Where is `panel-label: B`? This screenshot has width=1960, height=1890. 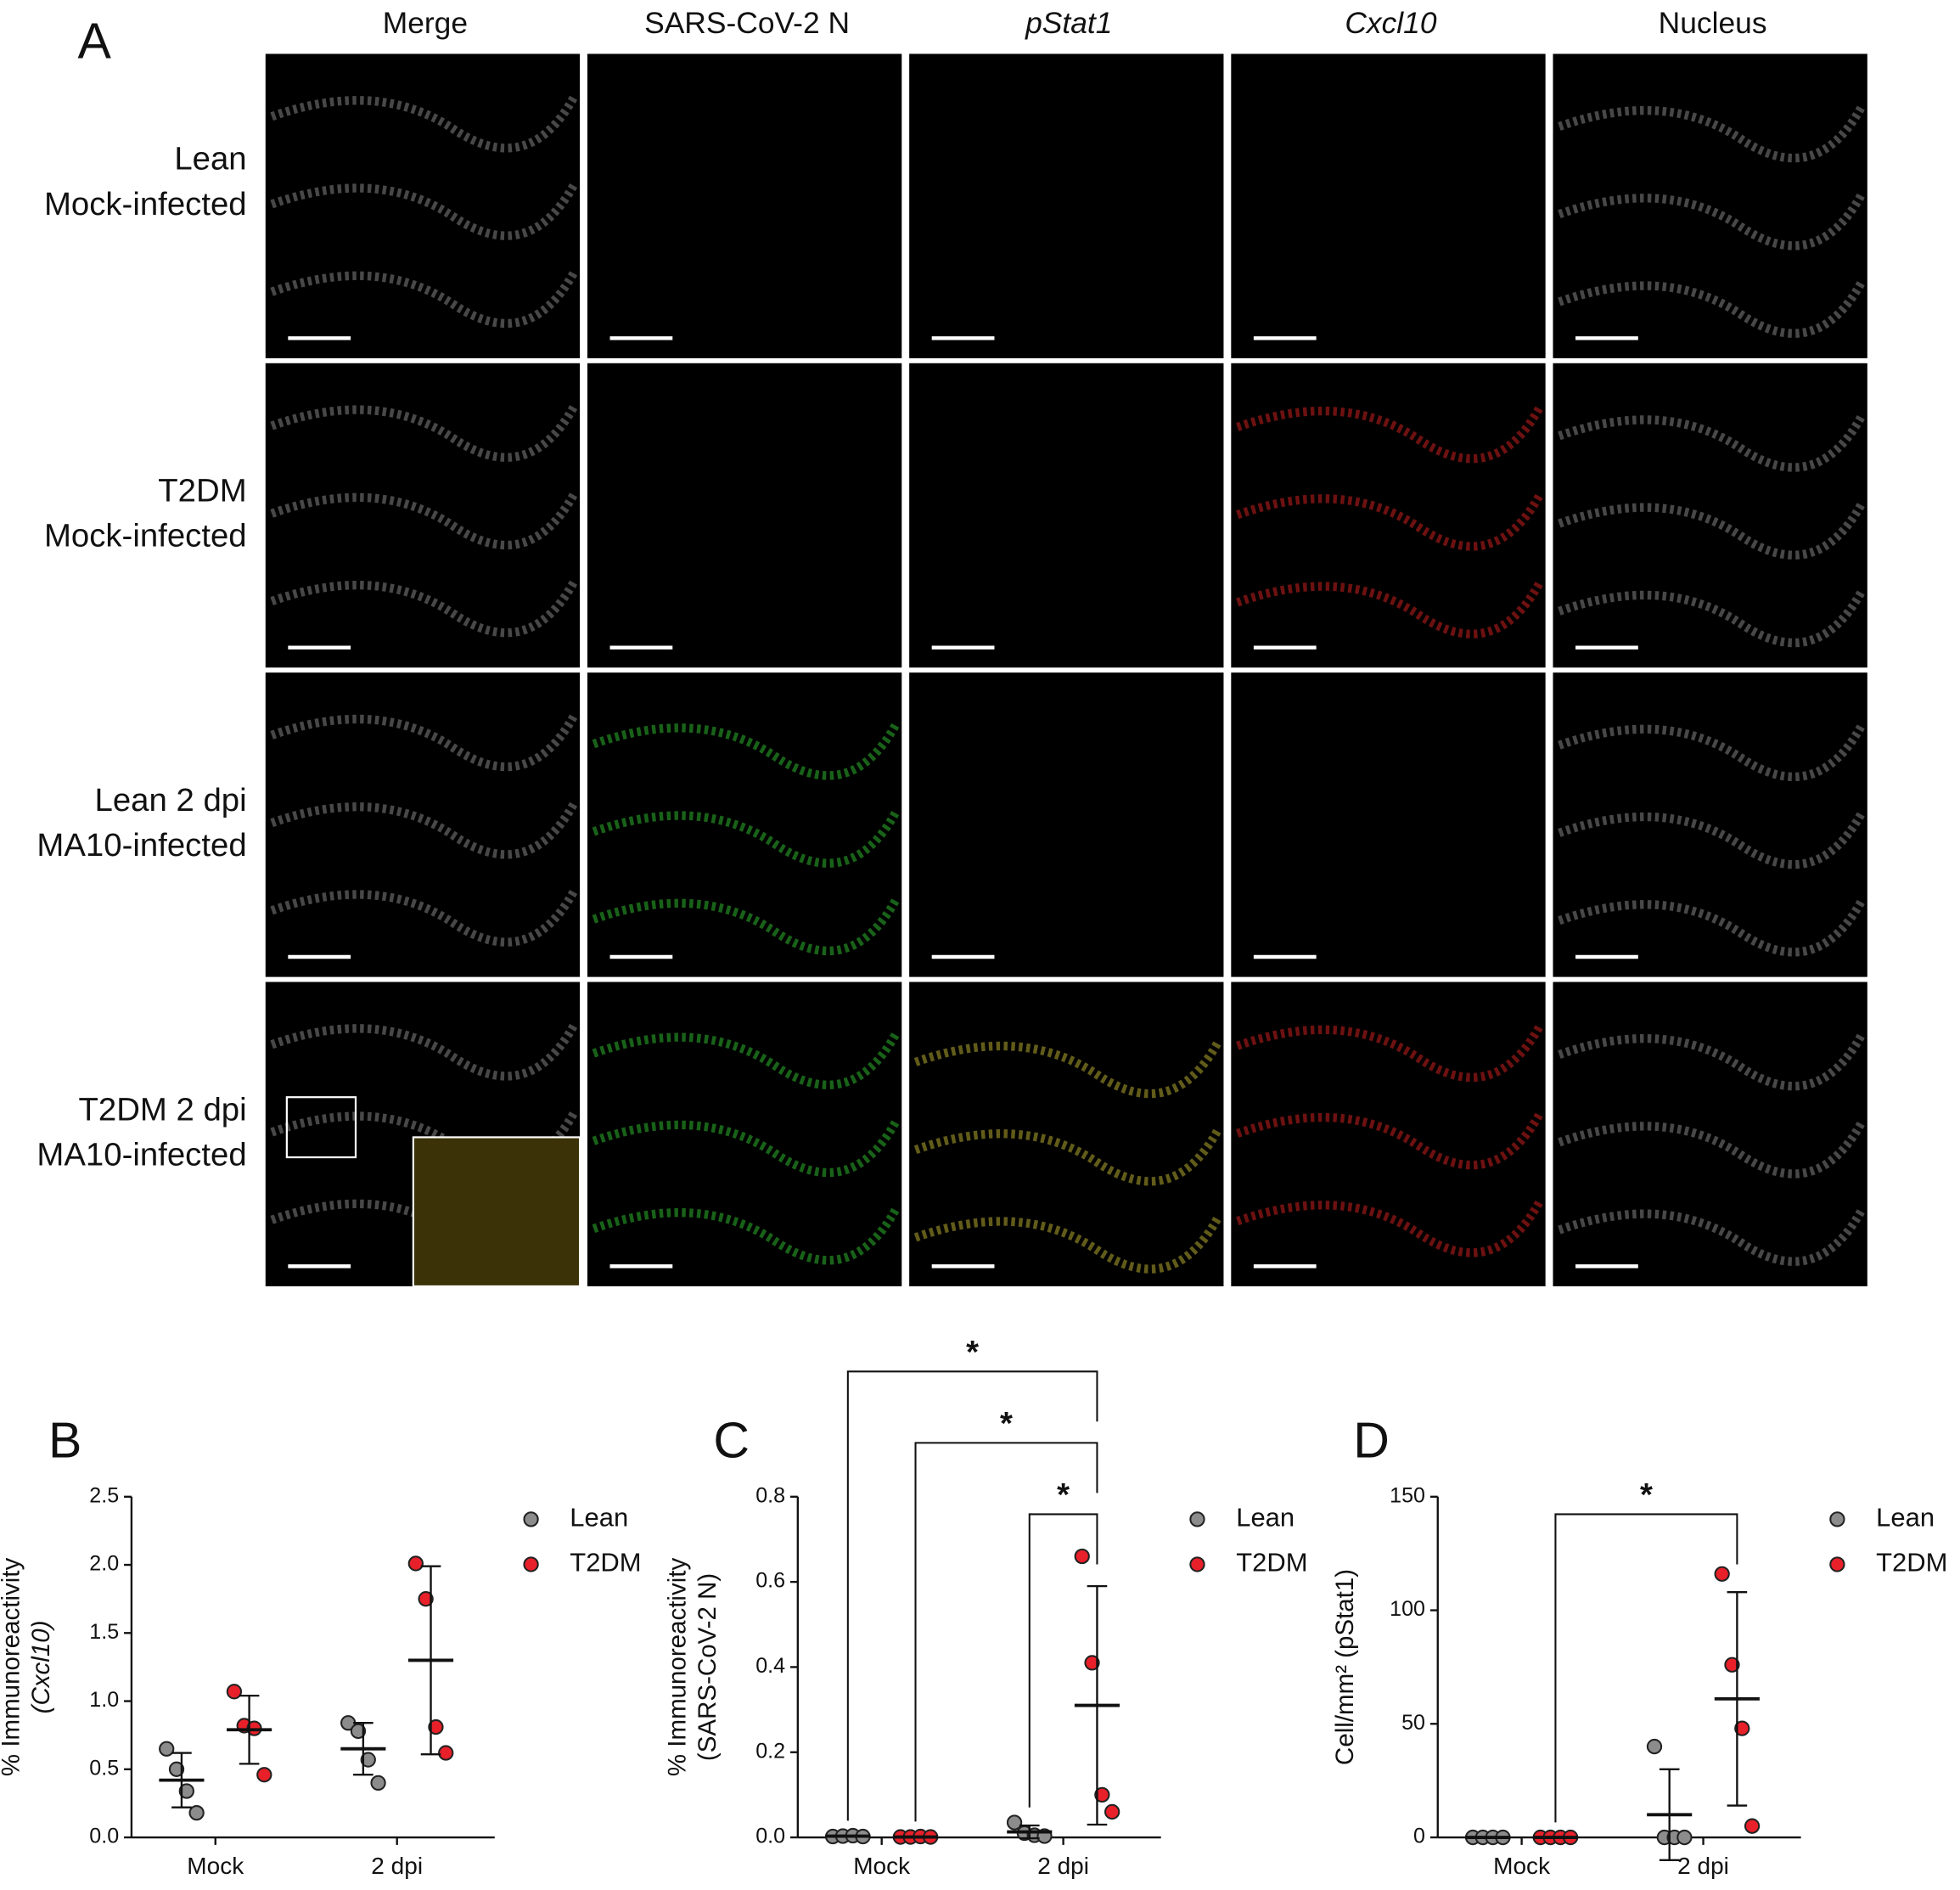 panel-label: B is located at coordinates (64, 1440).